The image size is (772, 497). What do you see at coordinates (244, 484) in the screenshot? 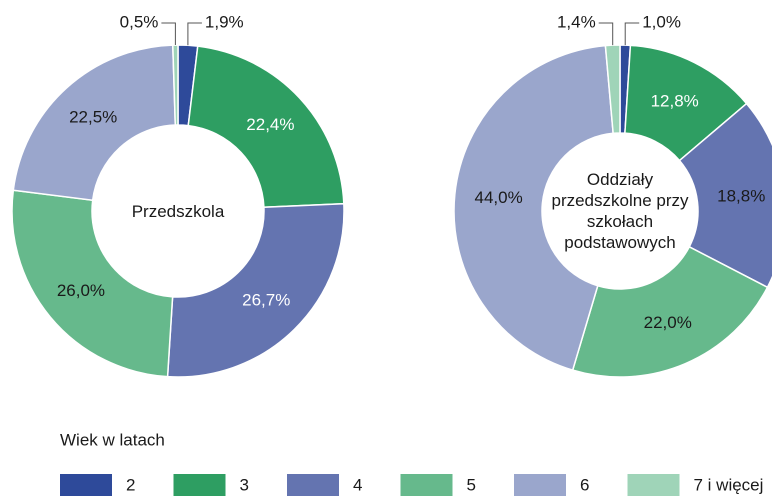
I see `legend-label: 3` at bounding box center [244, 484].